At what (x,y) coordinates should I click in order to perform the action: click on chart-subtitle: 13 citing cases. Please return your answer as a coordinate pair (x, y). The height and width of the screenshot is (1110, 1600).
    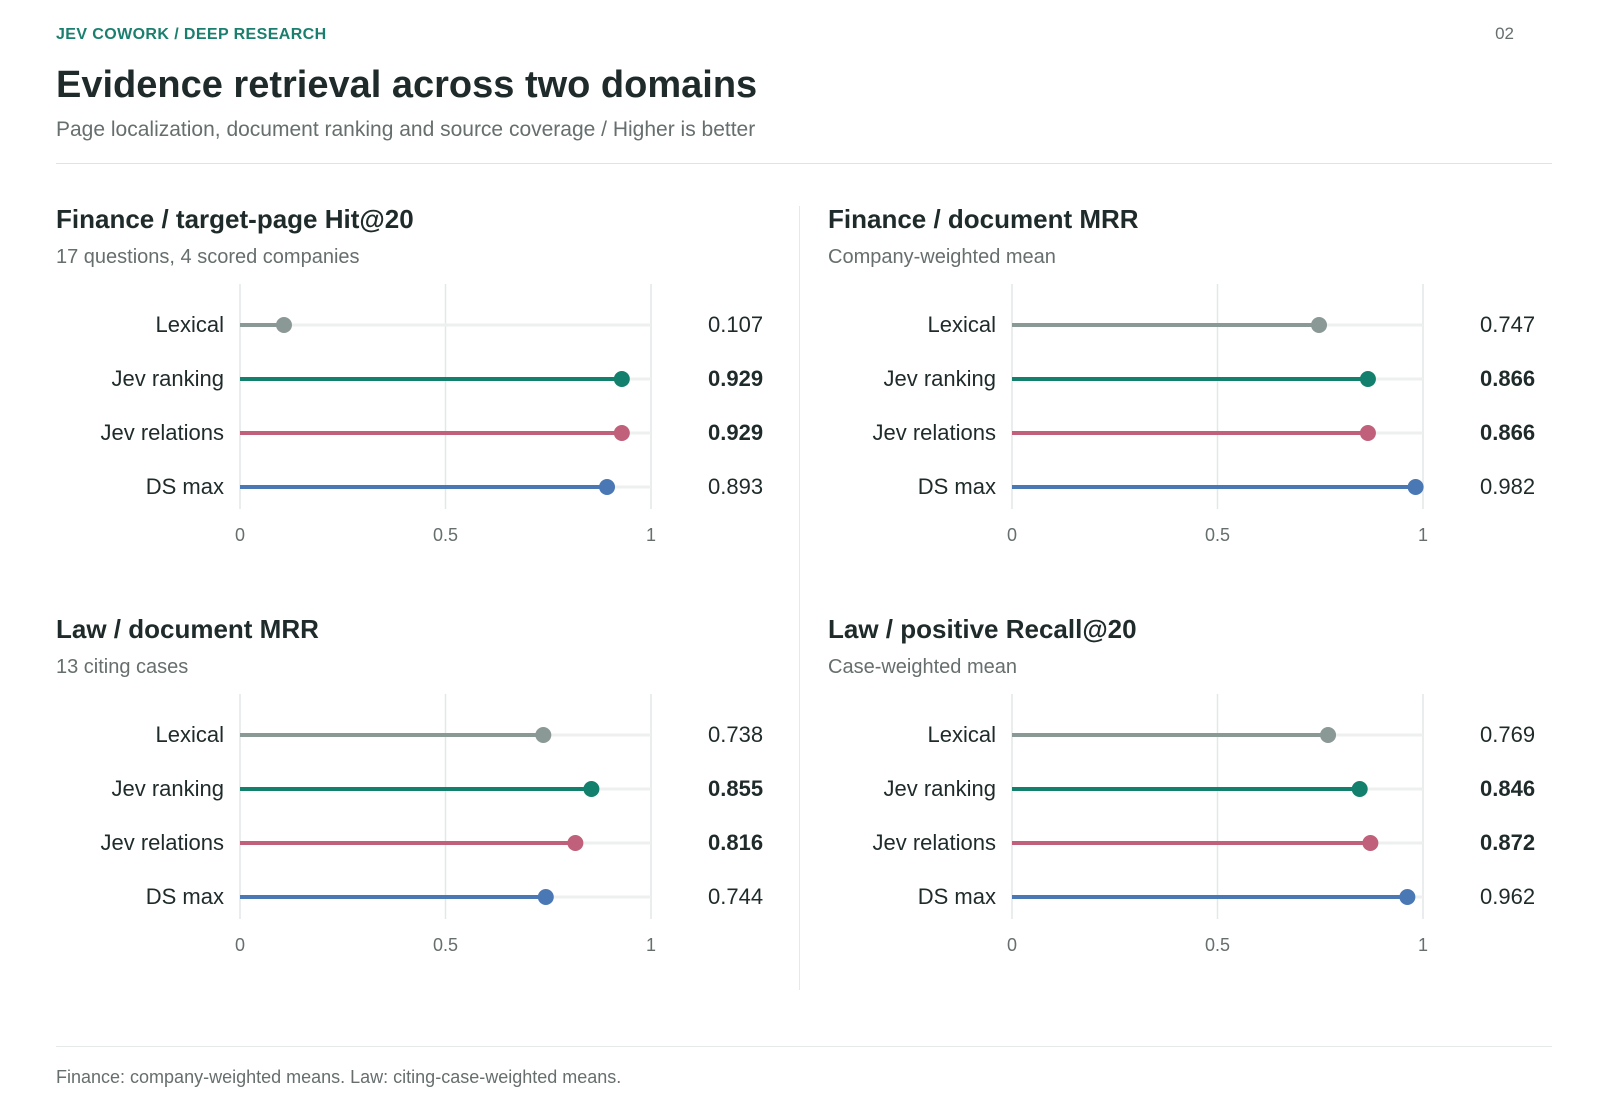
    Looking at the image, I should click on (122, 667).